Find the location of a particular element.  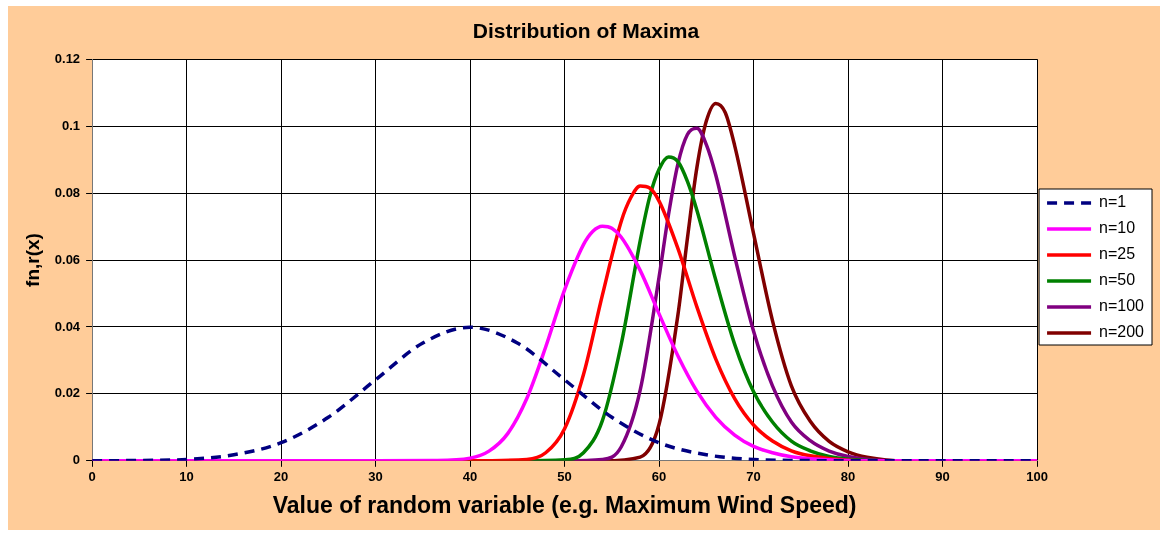

y-tick-label: 0 is located at coordinates (76, 460).